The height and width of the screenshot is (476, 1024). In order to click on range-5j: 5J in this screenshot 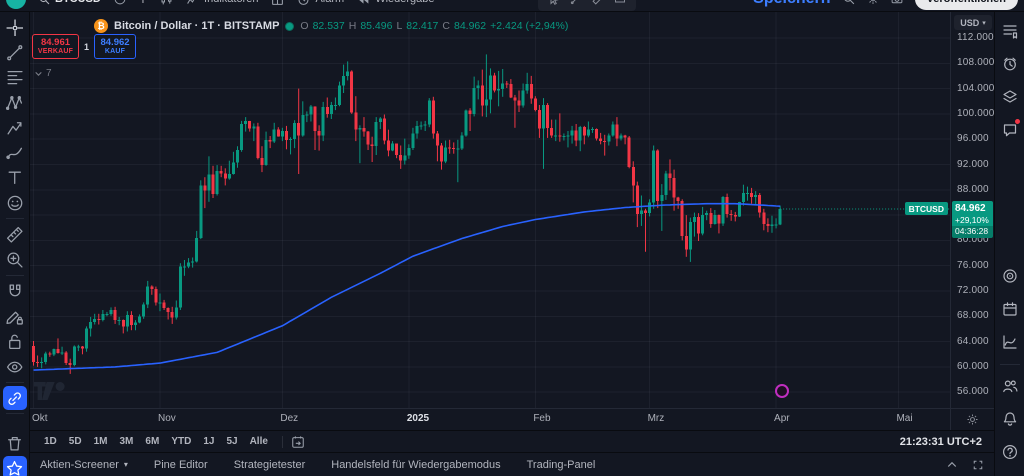, I will do `click(232, 441)`.